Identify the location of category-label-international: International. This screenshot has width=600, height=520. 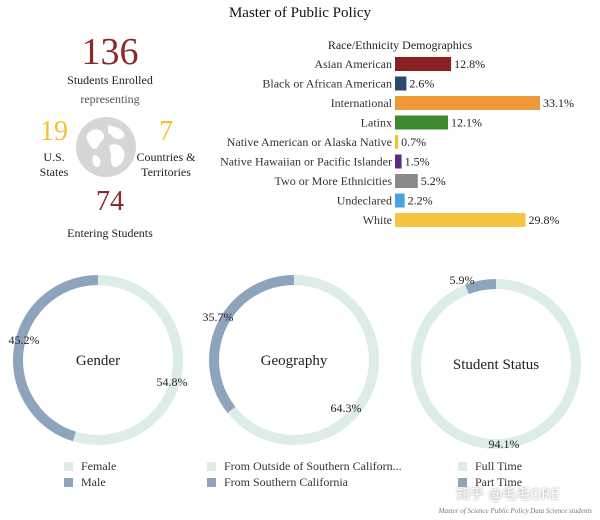
(362, 103).